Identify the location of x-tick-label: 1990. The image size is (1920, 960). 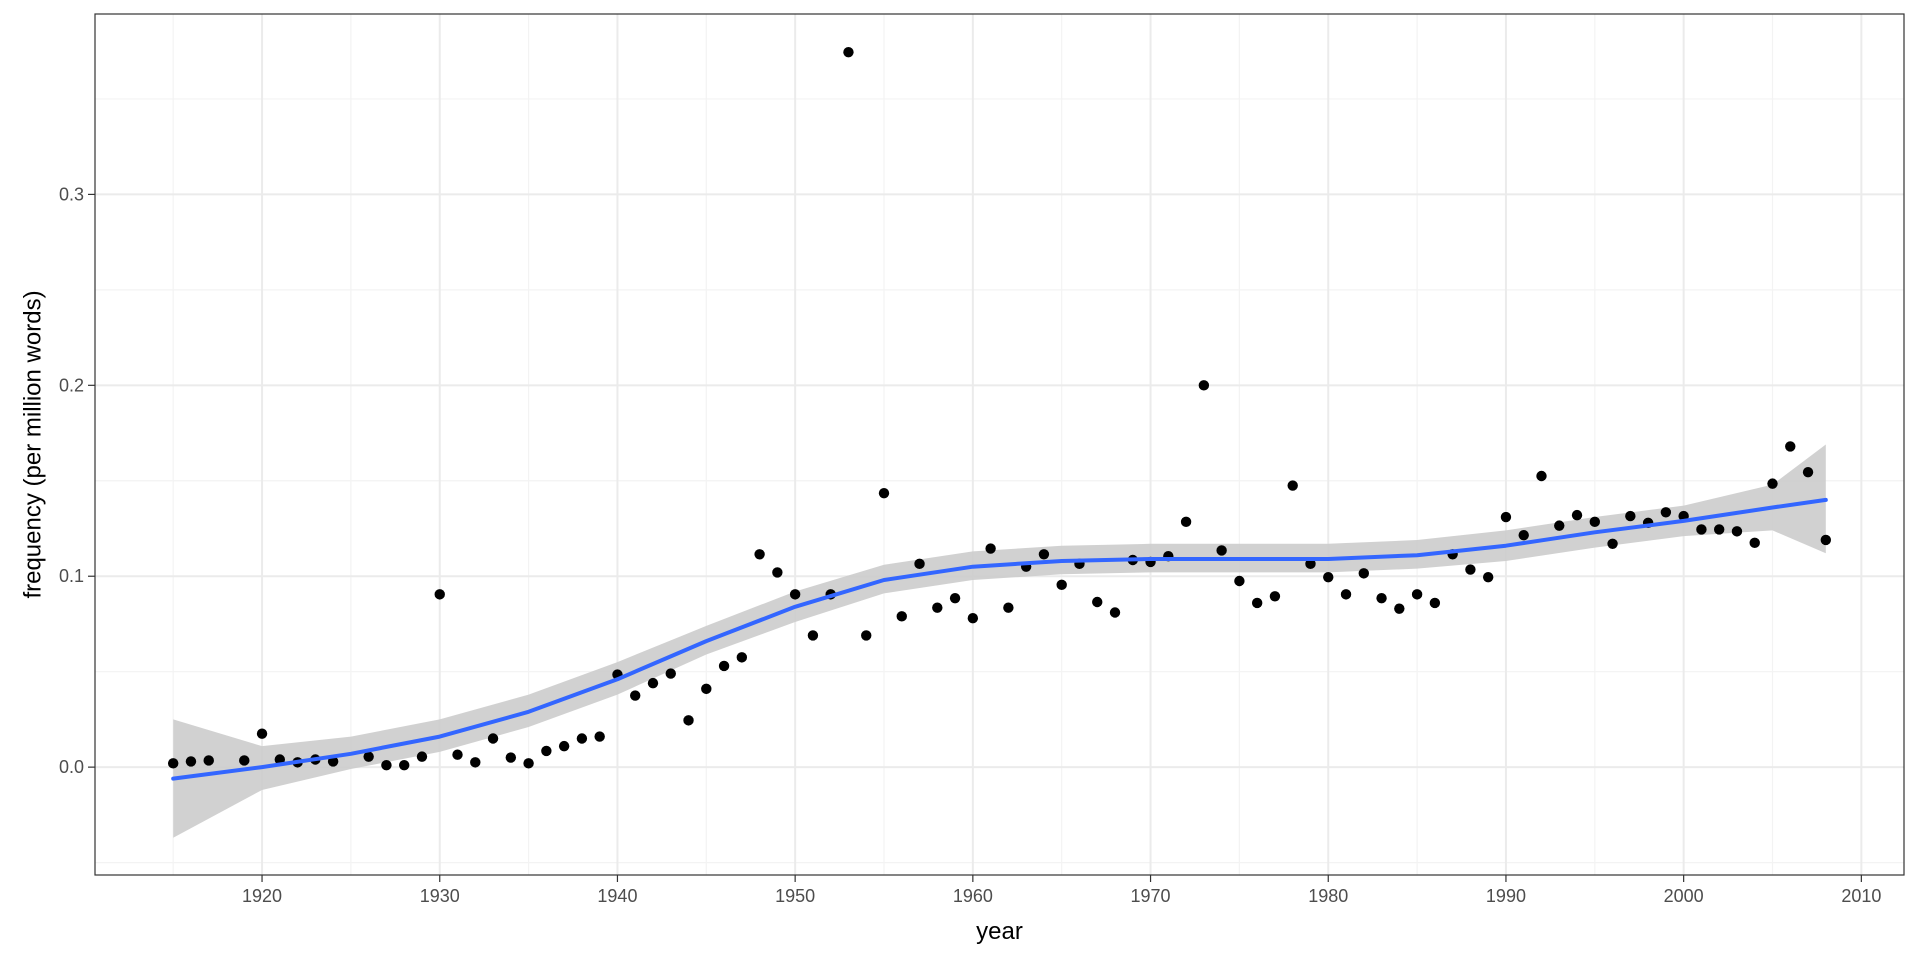
(1506, 896).